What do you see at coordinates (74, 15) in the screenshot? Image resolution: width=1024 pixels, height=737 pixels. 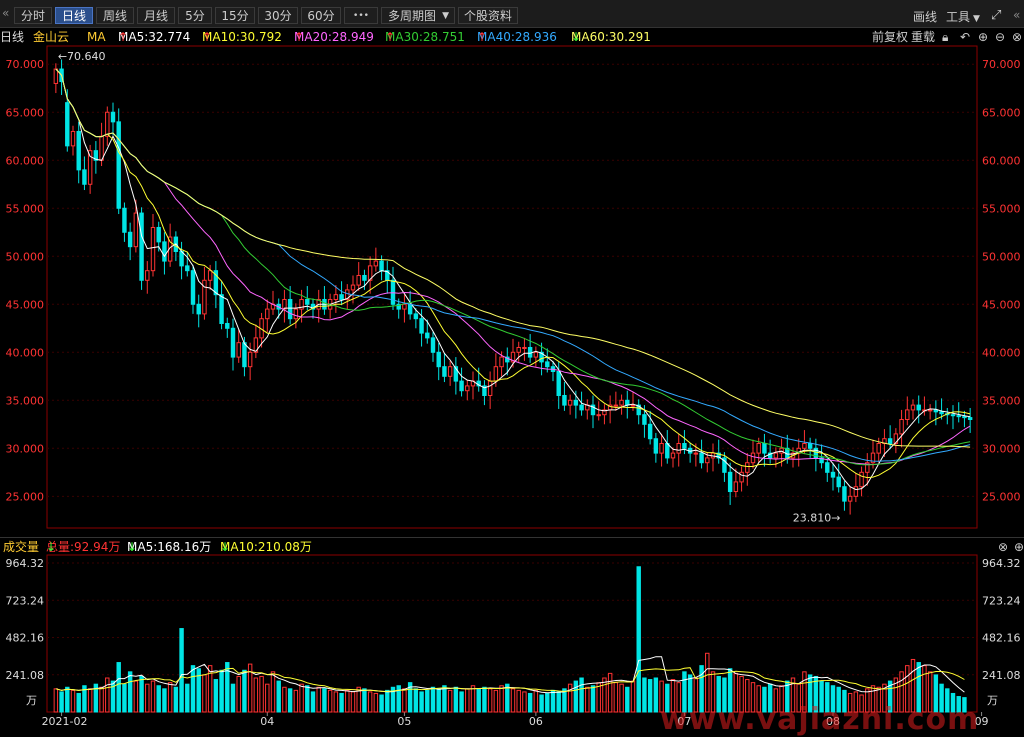 I see `tab-daily: 日线` at bounding box center [74, 15].